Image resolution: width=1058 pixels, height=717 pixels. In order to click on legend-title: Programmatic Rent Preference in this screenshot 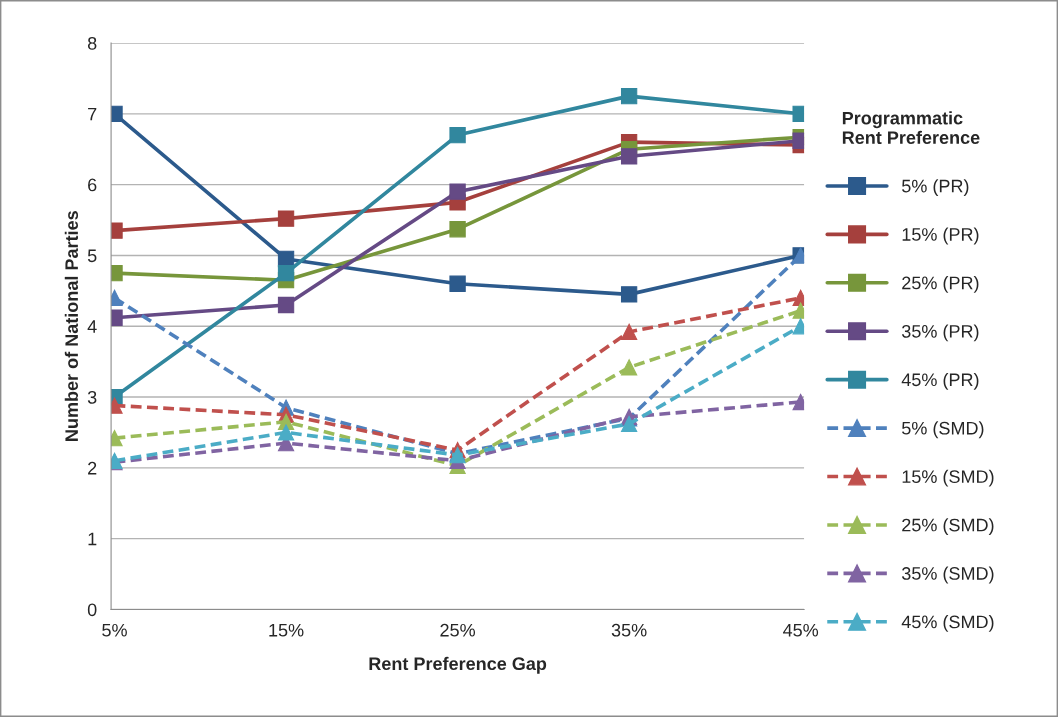, I will do `click(911, 128)`.